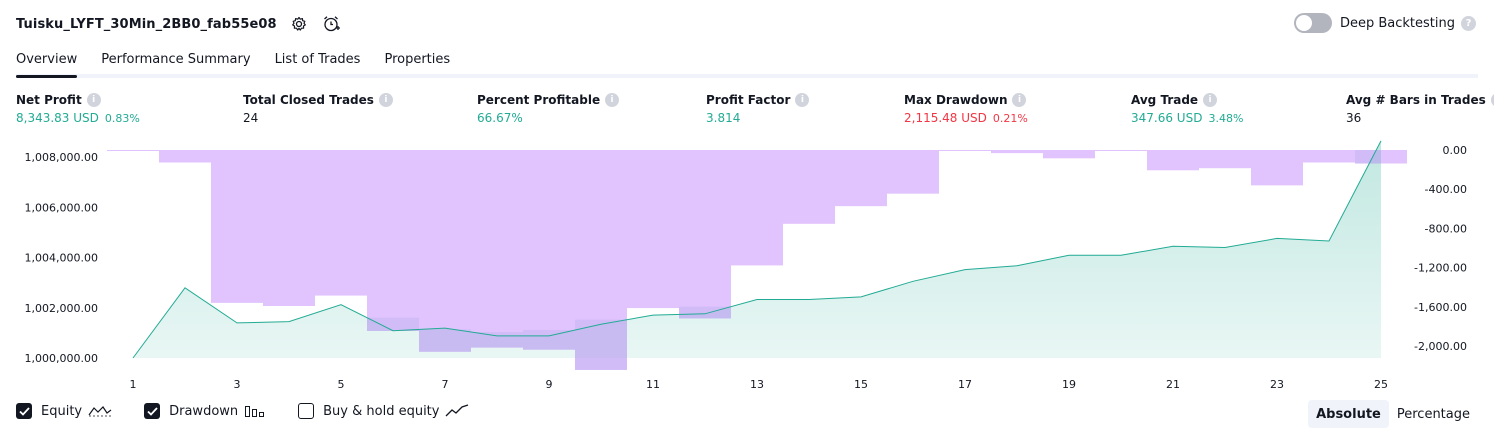 The image size is (1494, 438). Describe the element at coordinates (945, 118) in the screenshot. I see `metric-value: 2,115.48 USD` at that location.